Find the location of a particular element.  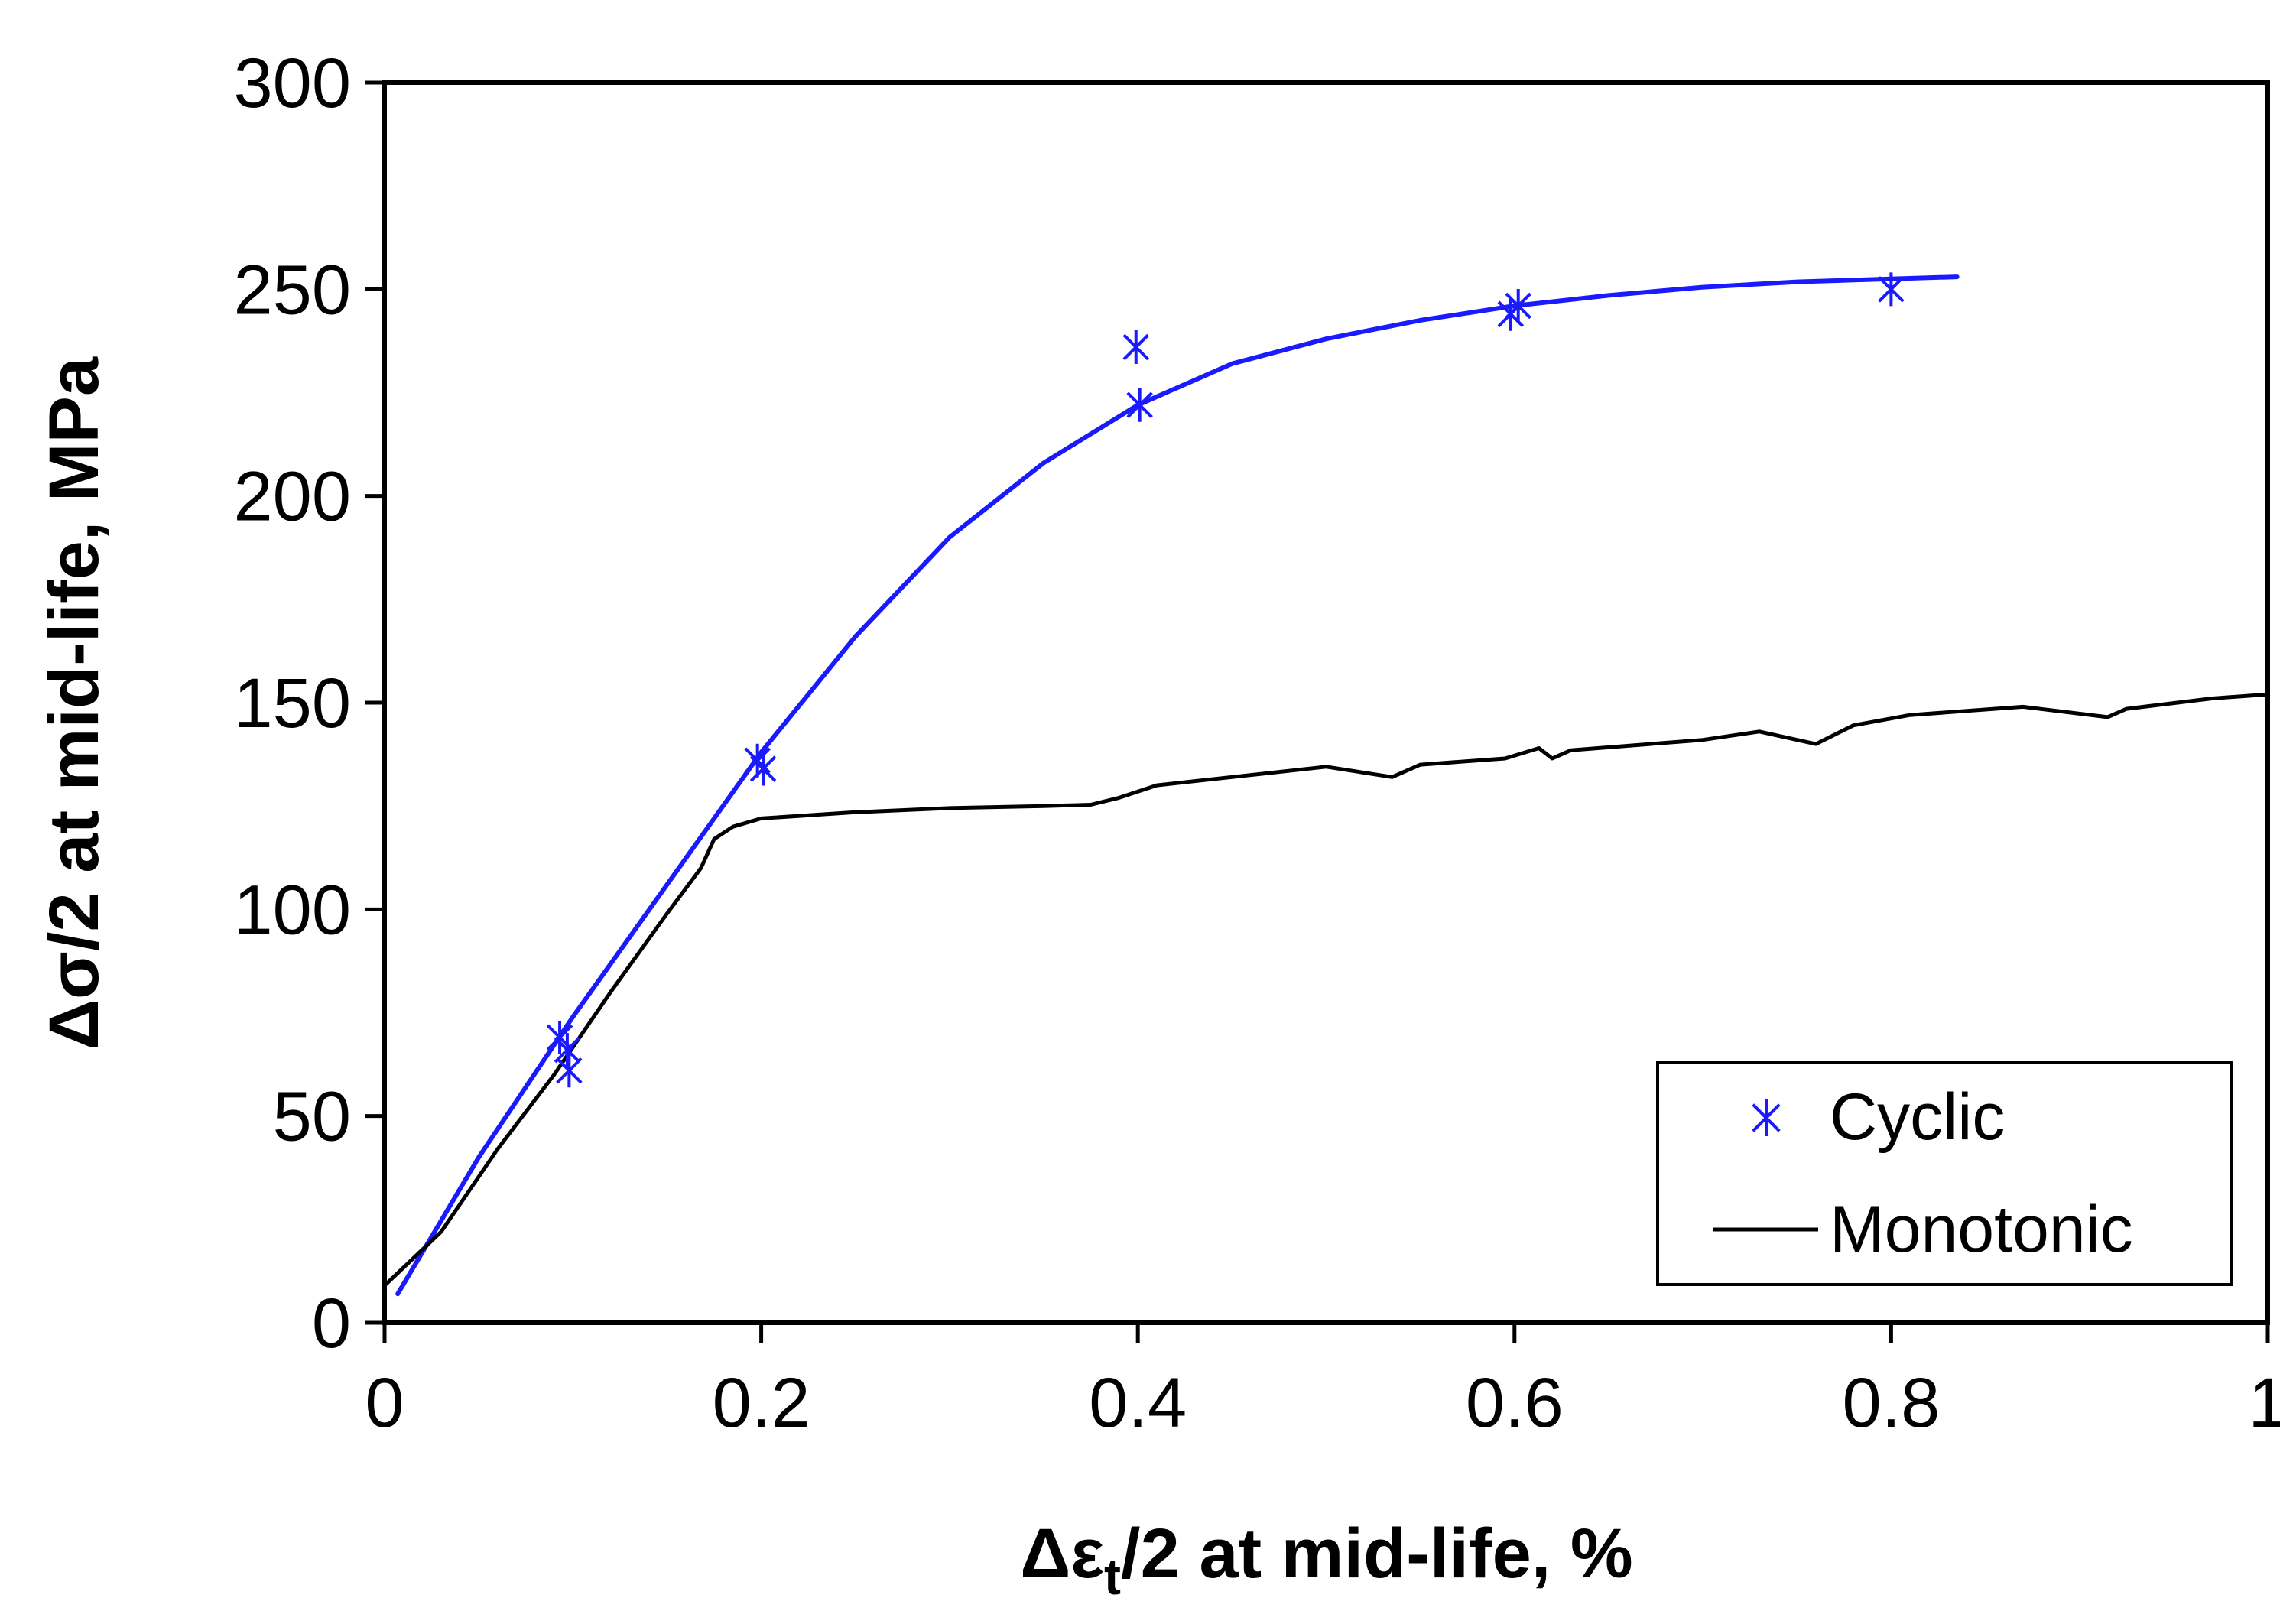

legend-cyclic-label: Cyclic is located at coordinates (1917, 1117).